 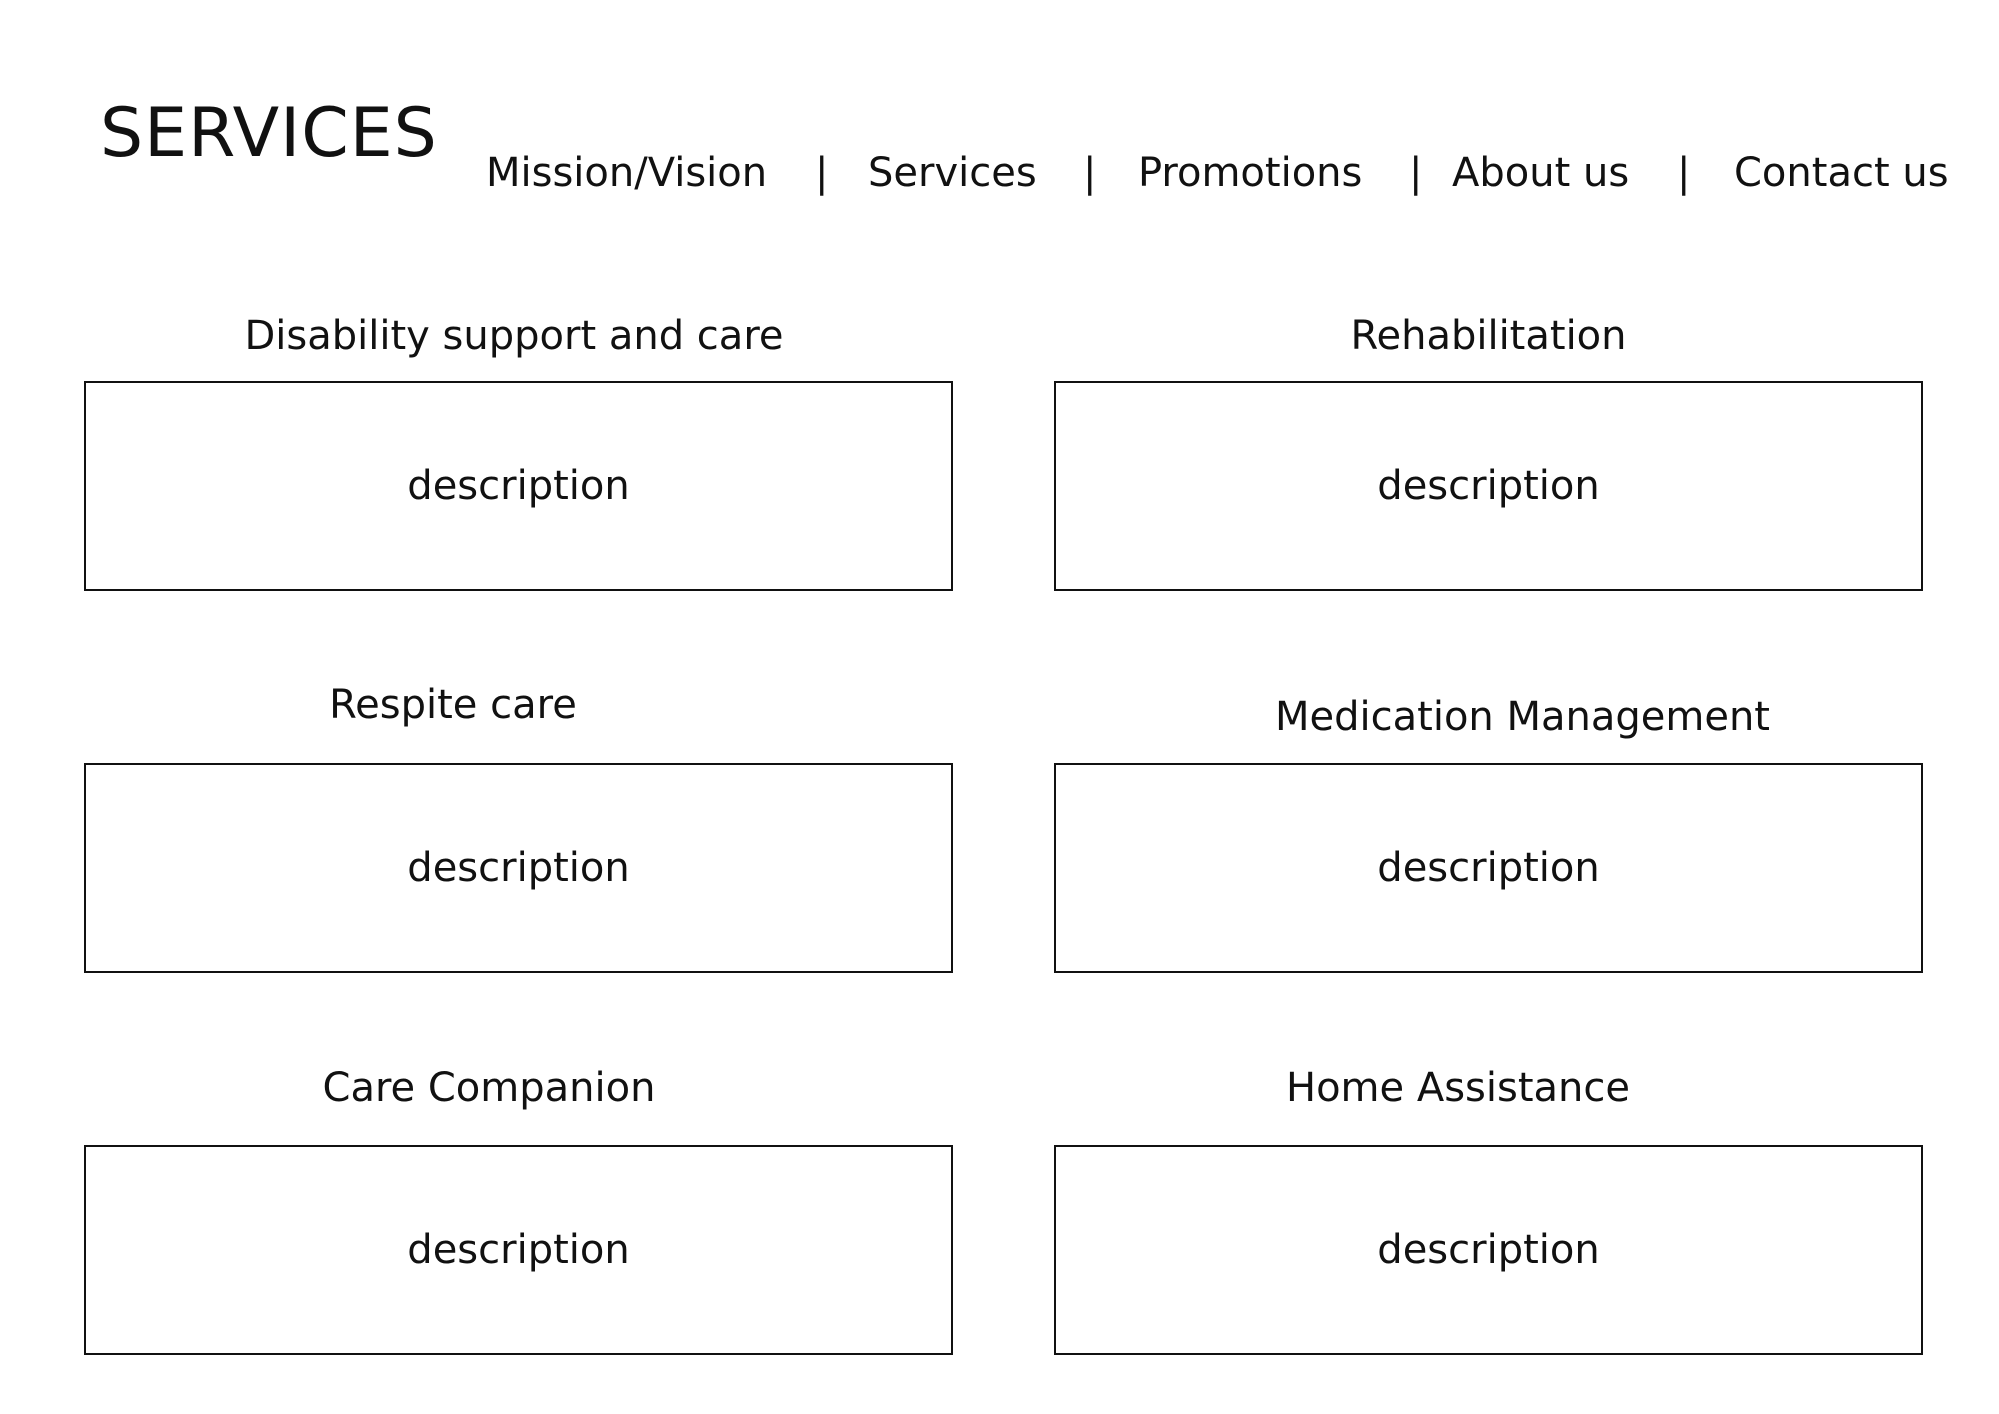 What do you see at coordinates (1250, 173) in the screenshot?
I see `nav-item-promotions: Promotions` at bounding box center [1250, 173].